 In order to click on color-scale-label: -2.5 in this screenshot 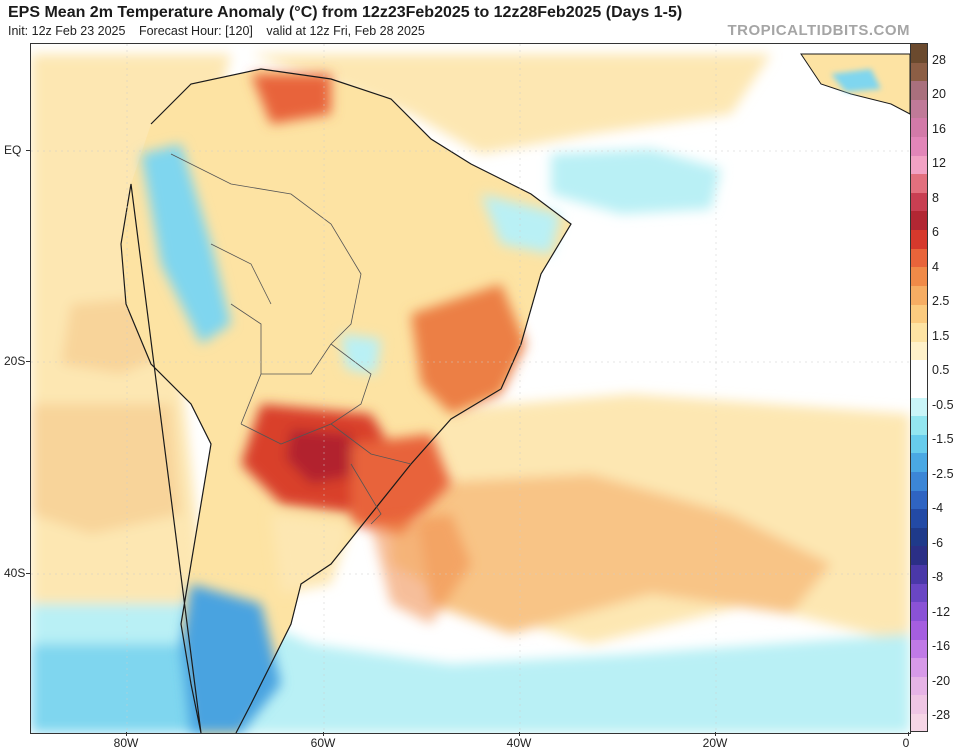, I will do `click(943, 473)`.